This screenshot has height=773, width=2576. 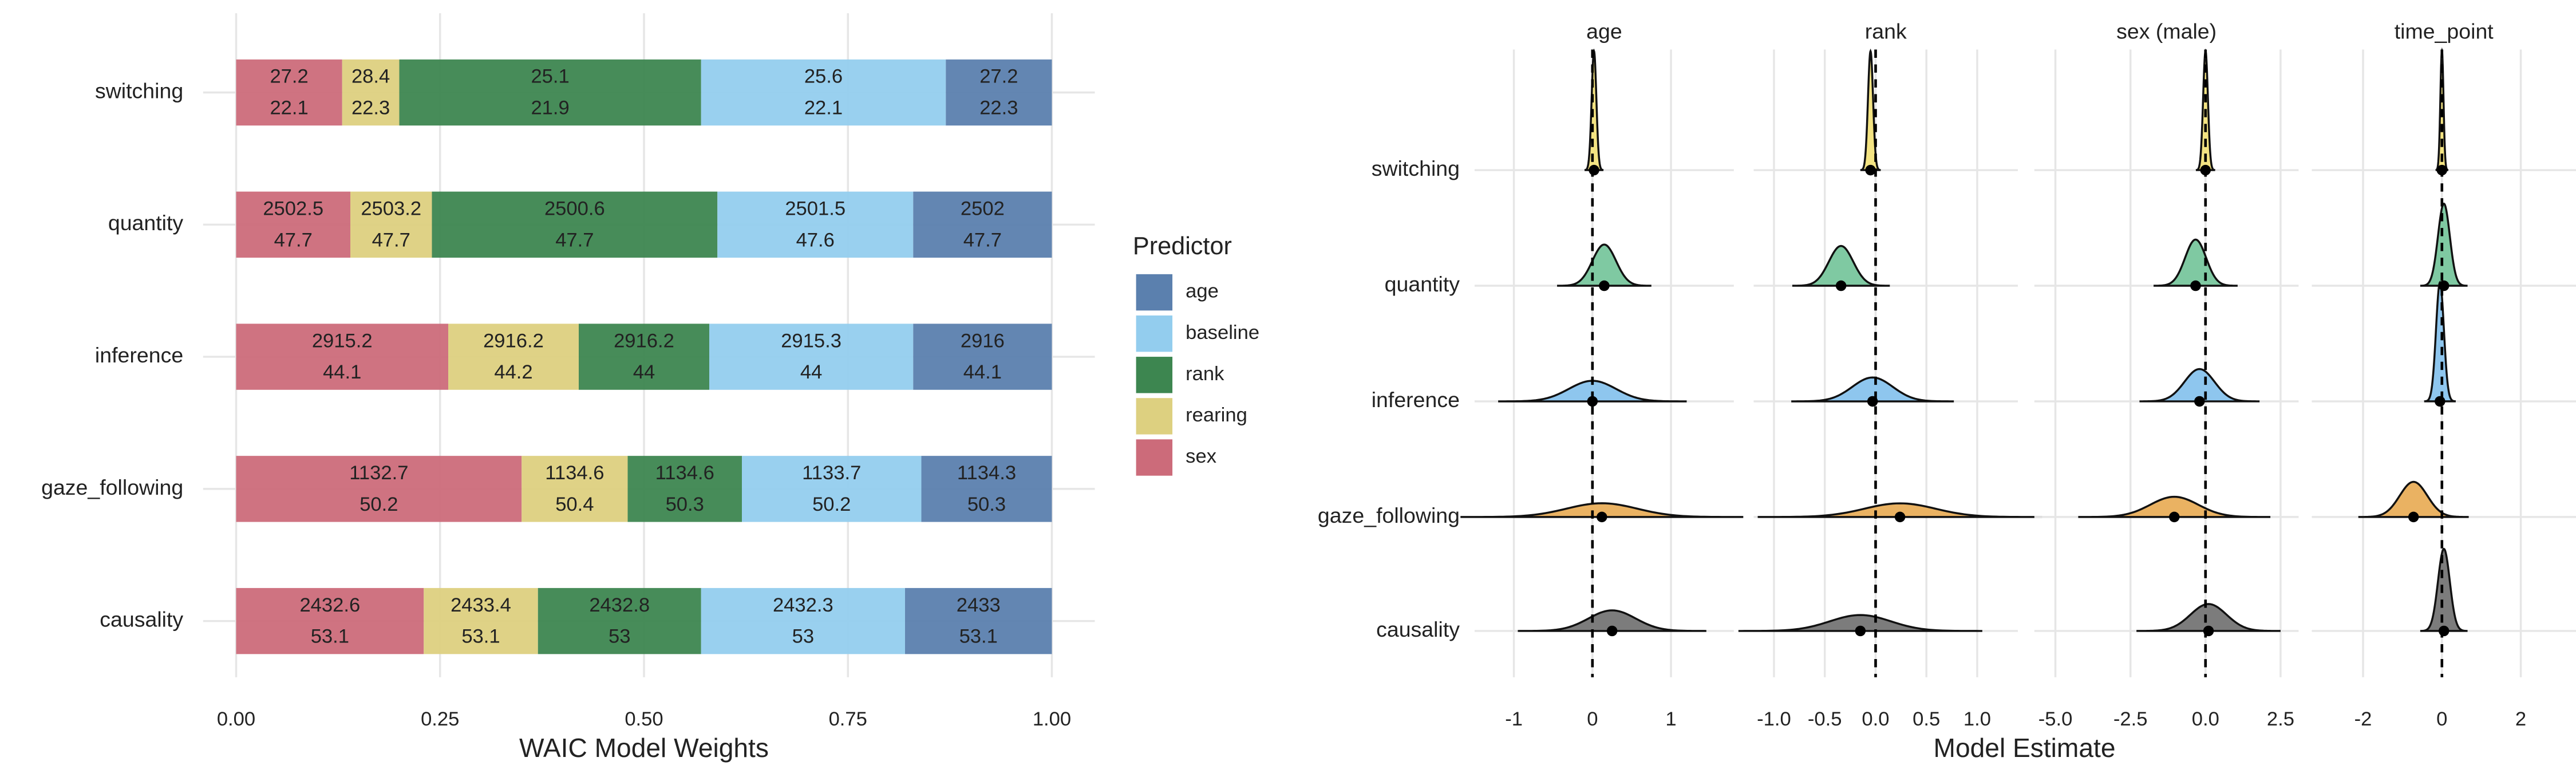 I want to click on se-label: 53, so click(x=620, y=637).